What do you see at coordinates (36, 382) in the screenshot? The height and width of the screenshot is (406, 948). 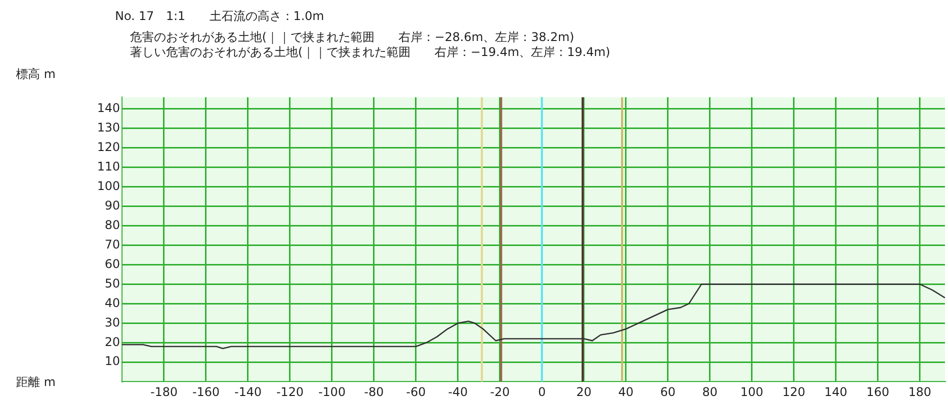 I see `x-axis-title: 距離 m` at bounding box center [36, 382].